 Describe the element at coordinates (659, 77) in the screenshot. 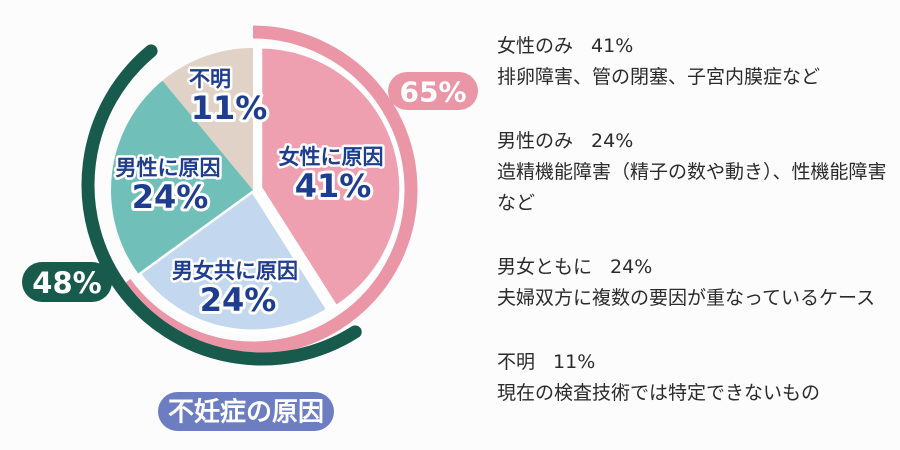

I see `legend-description: 排卵障害、管の閉塞、子宮内膜症など` at that location.